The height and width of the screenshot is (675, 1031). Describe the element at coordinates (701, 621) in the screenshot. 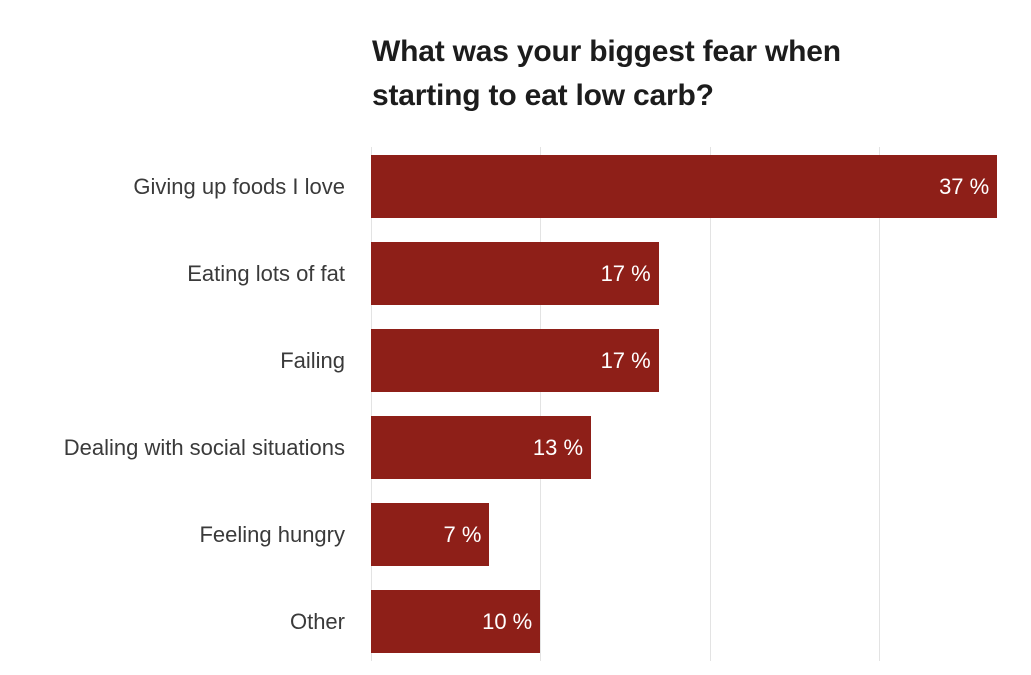

I see `bar-track: 10 %` at that location.